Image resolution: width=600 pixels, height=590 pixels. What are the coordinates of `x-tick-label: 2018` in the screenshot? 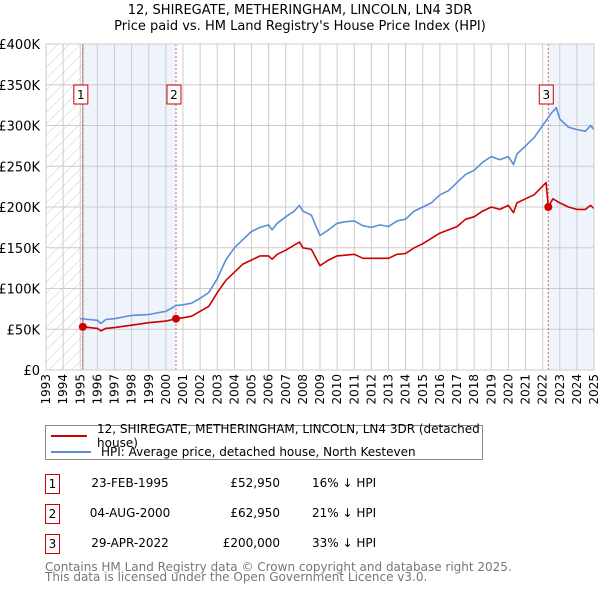 It's located at (474, 389).